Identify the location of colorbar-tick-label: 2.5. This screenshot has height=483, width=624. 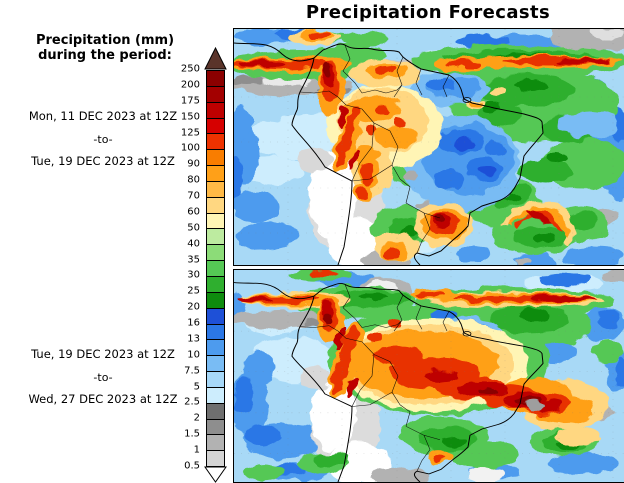
(192, 403).